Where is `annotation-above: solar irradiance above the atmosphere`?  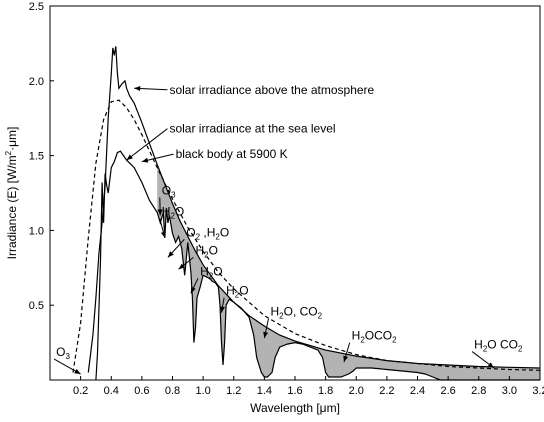 annotation-above: solar irradiance above the atmosphere is located at coordinates (271, 90).